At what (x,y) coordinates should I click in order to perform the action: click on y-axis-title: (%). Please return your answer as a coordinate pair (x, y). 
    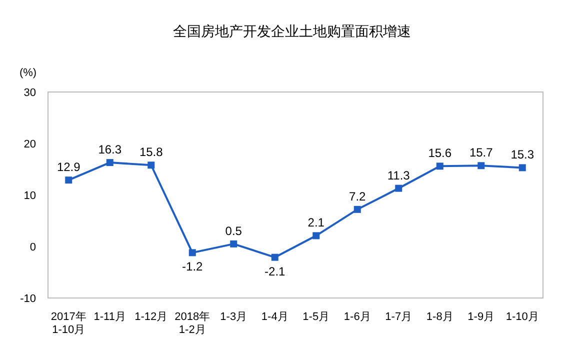
    Looking at the image, I should click on (28, 73).